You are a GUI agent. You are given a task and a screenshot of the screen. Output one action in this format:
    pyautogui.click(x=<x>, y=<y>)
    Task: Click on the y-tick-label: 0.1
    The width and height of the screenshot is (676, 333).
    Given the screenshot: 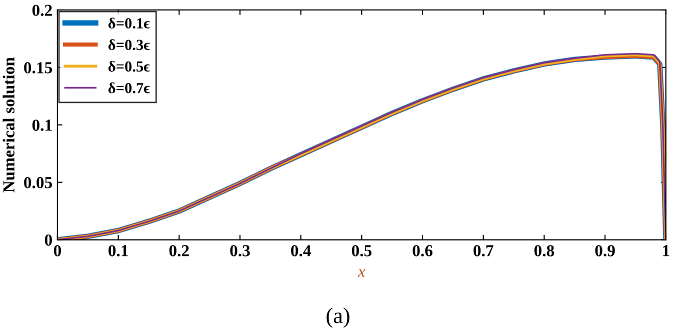 What is the action you would take?
    pyautogui.click(x=42, y=125)
    